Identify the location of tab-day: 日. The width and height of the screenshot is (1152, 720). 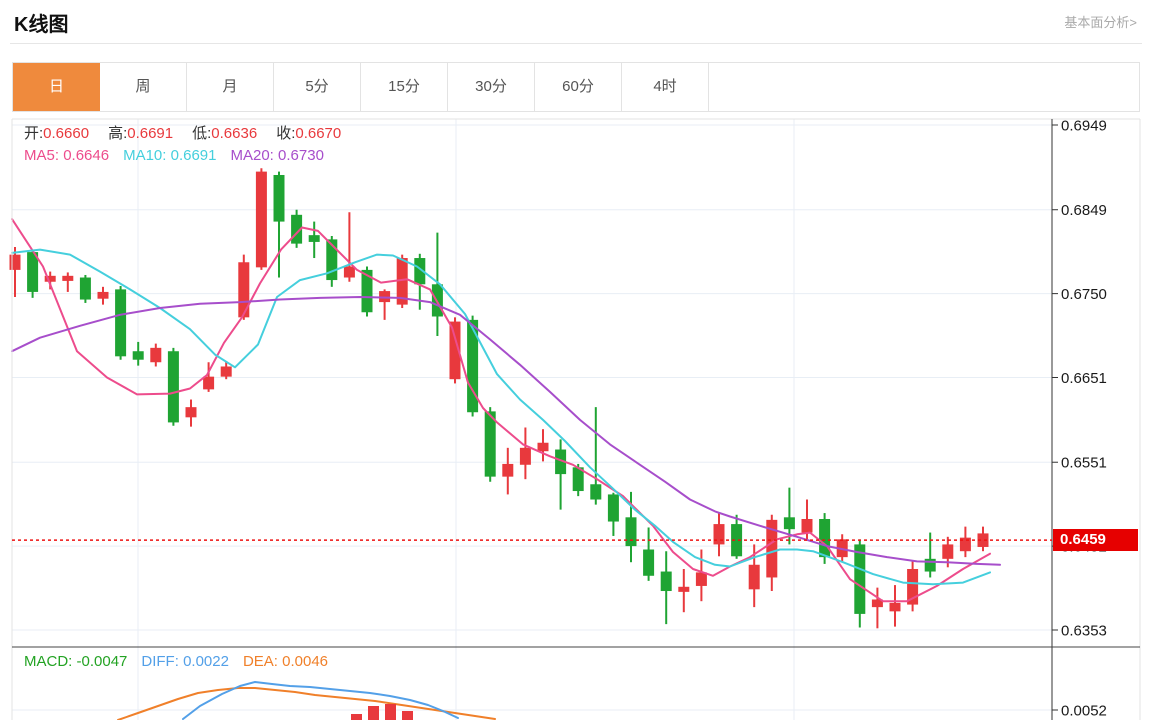
(56, 87).